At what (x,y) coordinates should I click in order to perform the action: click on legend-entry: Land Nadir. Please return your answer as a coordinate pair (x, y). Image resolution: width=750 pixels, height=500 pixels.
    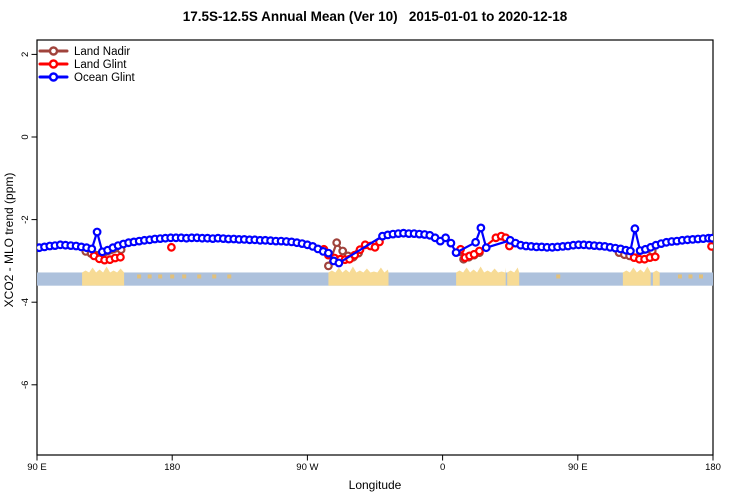
    Looking at the image, I should click on (84, 52).